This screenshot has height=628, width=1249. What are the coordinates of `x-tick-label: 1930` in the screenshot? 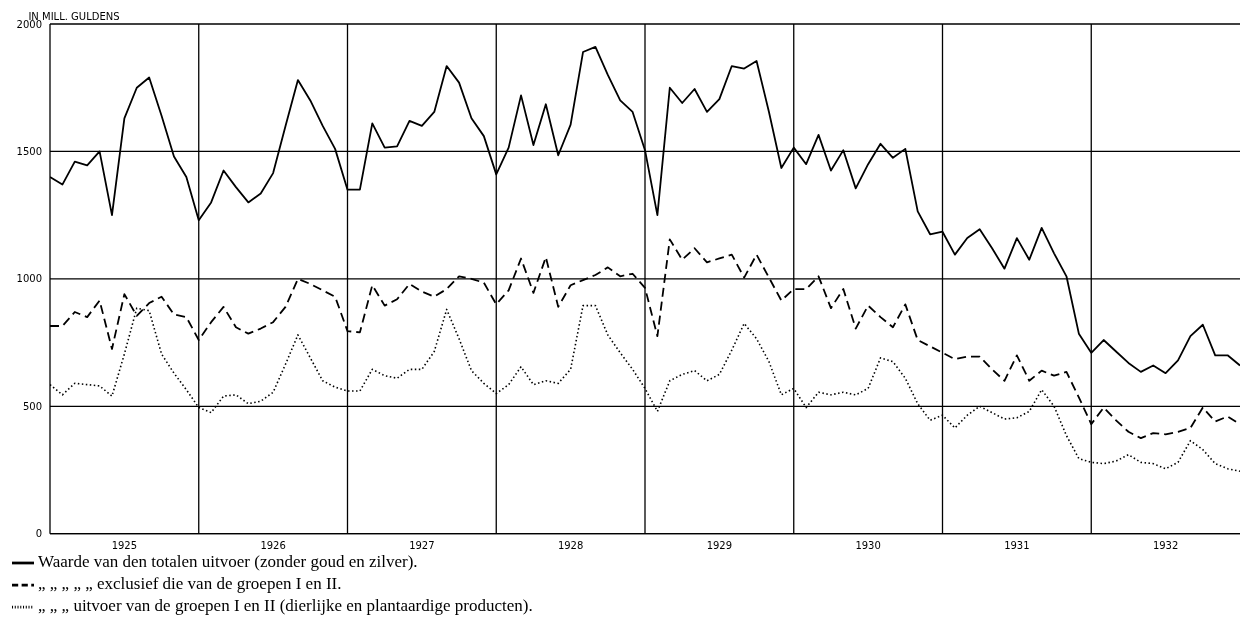 It's located at (868, 545).